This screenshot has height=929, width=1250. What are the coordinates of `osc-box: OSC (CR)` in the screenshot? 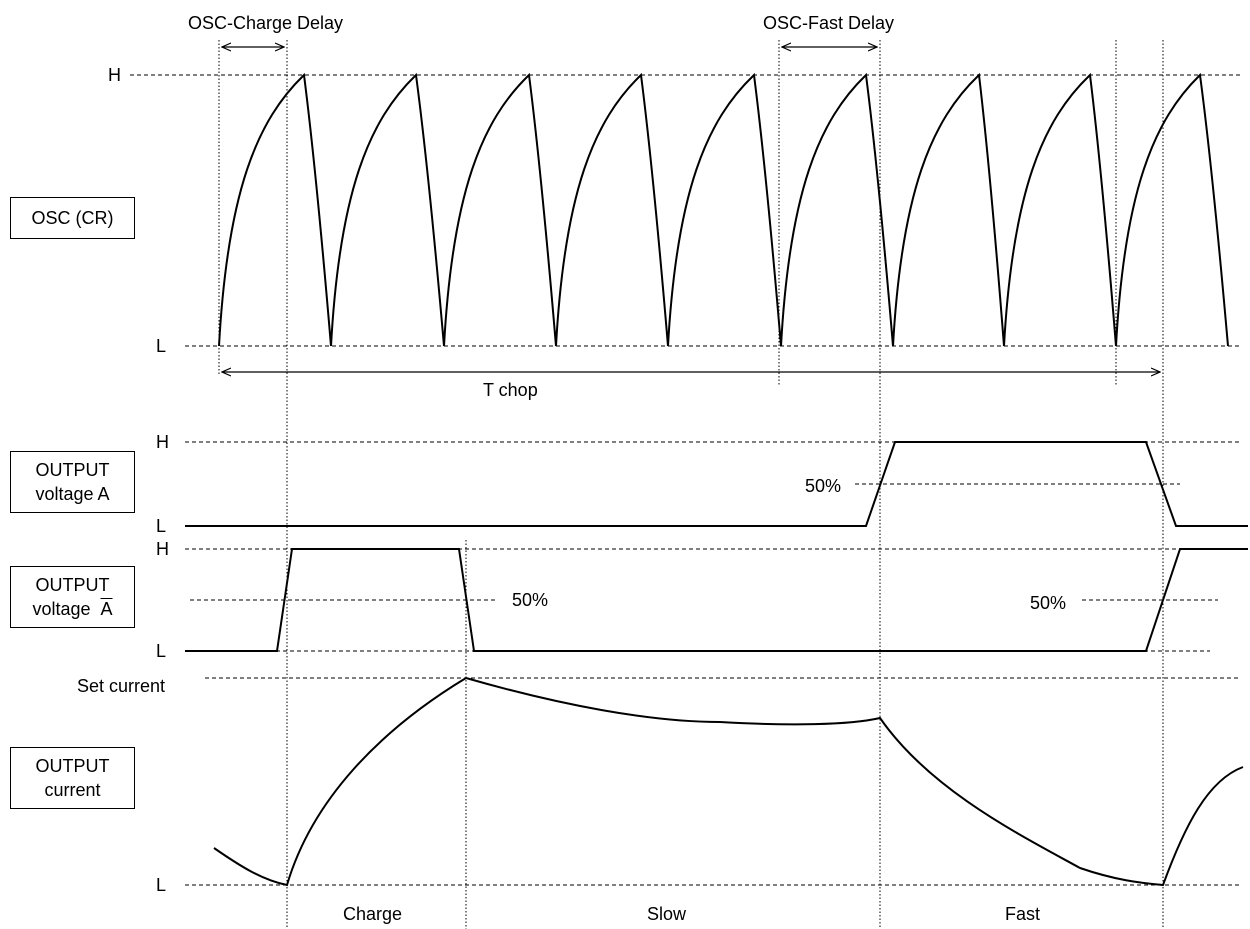 It's located at (72, 218).